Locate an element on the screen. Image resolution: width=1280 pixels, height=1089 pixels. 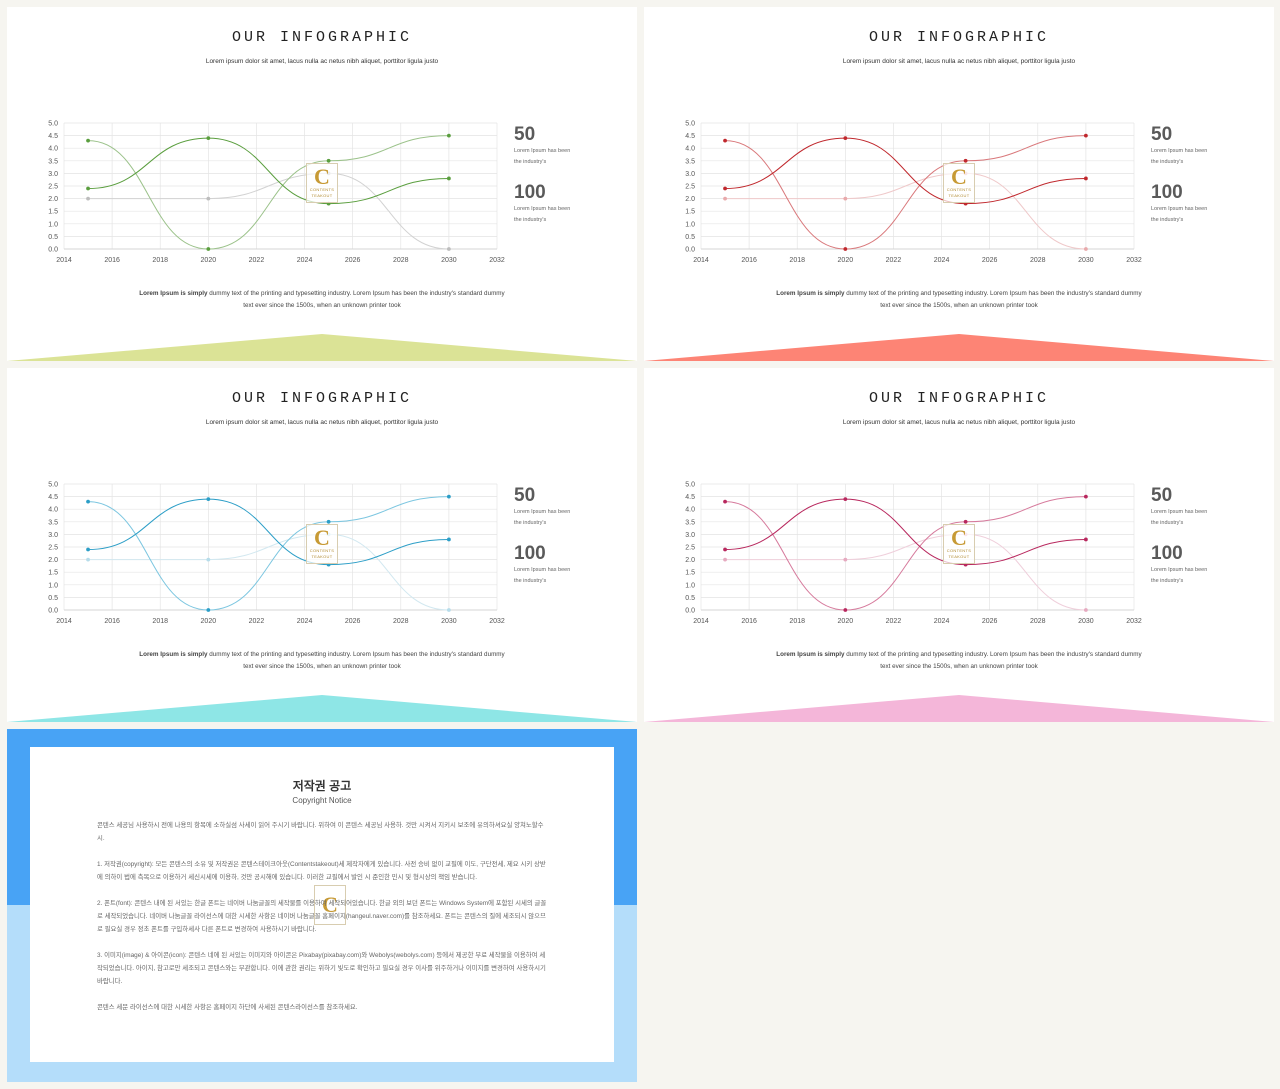
stat-block: 50 Lorem Ipsum has been the industry's is located at coordinates (559, 507).